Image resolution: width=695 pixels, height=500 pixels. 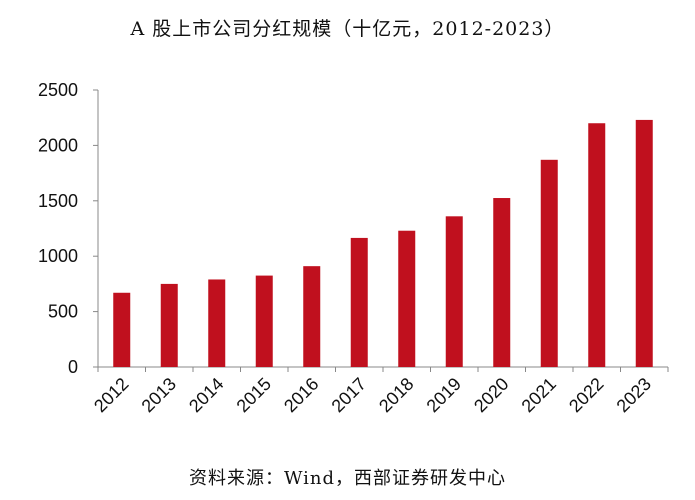 What do you see at coordinates (359, 302) in the screenshot?
I see `bar-2017` at bounding box center [359, 302].